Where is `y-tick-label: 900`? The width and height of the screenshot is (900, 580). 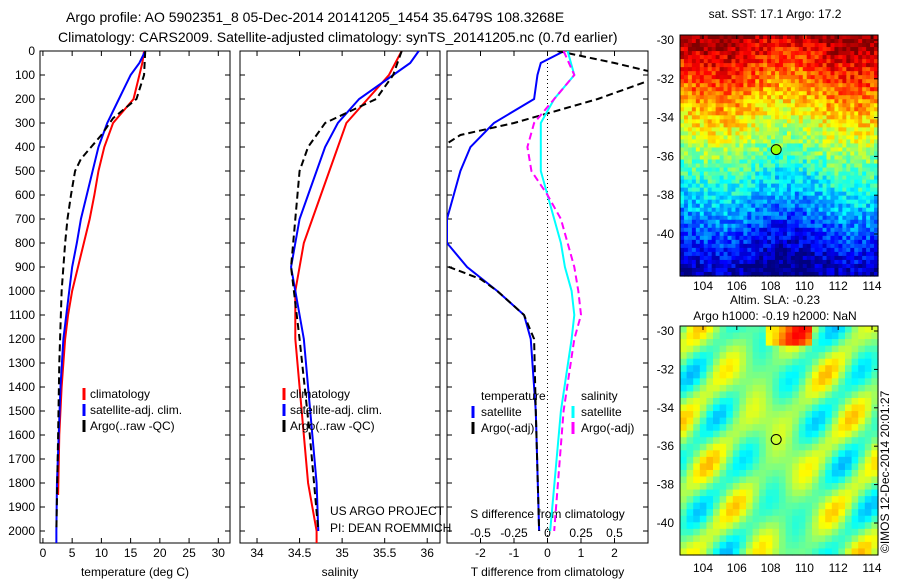
y-tick-label: 900 is located at coordinates (25, 267).